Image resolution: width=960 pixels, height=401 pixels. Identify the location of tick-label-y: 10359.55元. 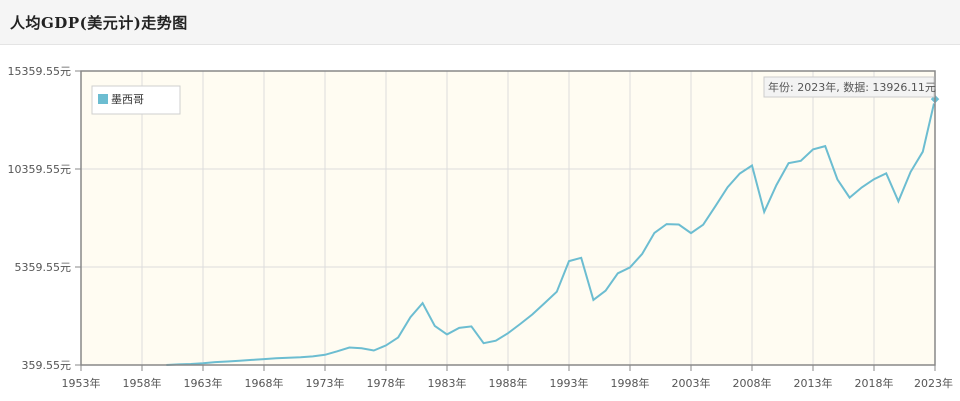
(40, 169).